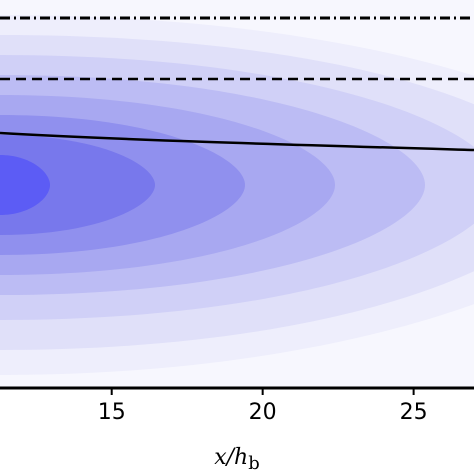  What do you see at coordinates (231, 457) in the screenshot?
I see `x-axis-label-main: x/h` at bounding box center [231, 457].